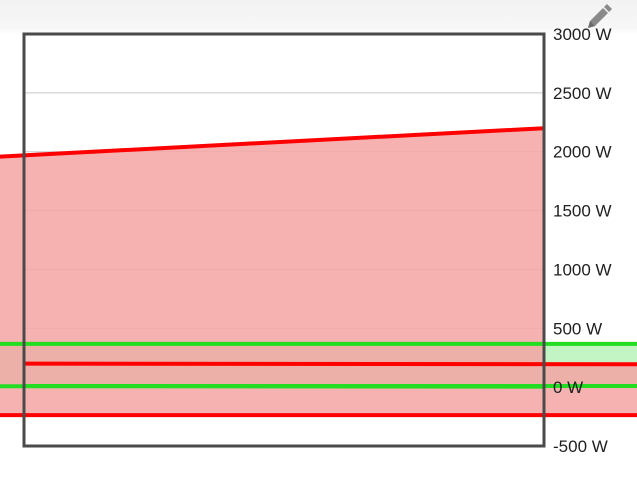 The image size is (637, 500). Describe the element at coordinates (582, 93) in the screenshot. I see `y-tick-label: 2500 W` at that location.